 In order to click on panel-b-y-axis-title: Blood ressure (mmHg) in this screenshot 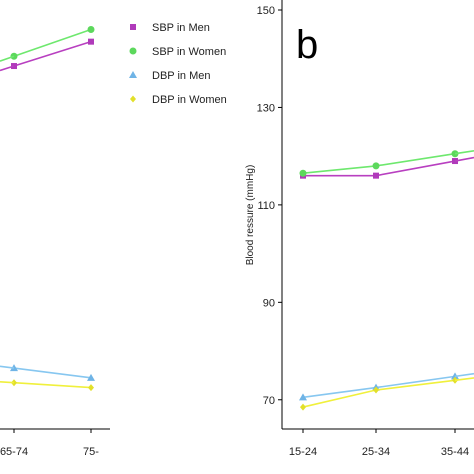, I will do `click(250, 215)`.